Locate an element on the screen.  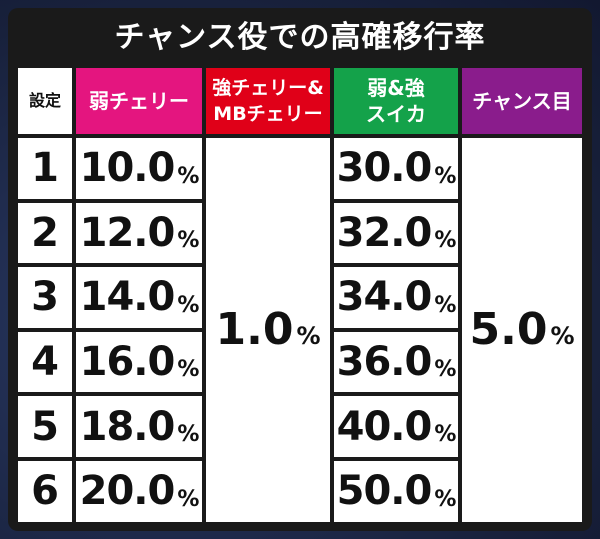
value: 34.0 is located at coordinates (384, 297).